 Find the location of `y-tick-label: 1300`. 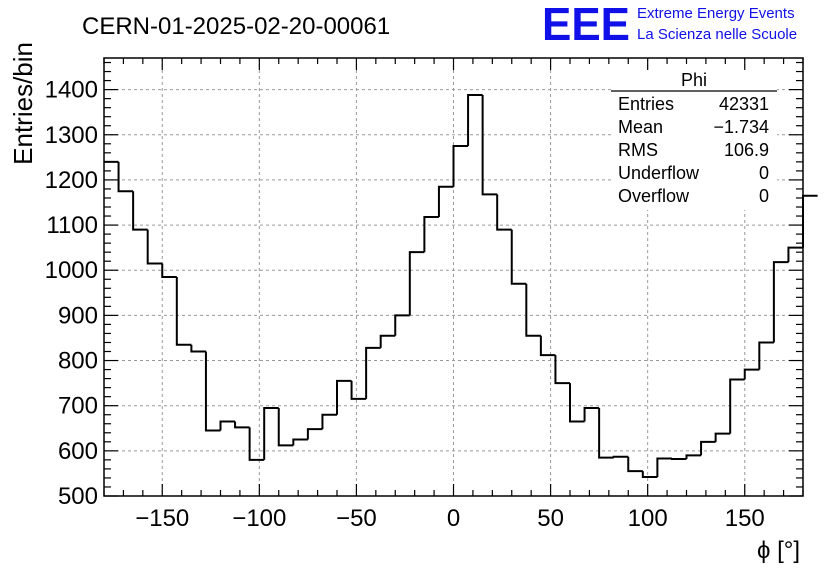

y-tick-label: 1300 is located at coordinates (71, 135).